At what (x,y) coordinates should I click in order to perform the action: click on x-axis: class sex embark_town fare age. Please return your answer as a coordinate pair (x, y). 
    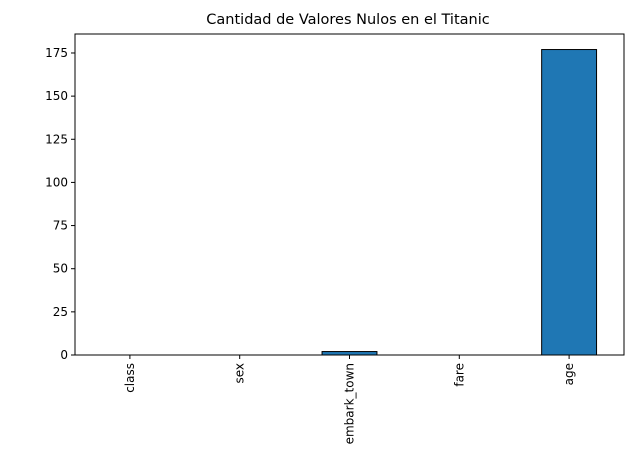
    Looking at the image, I should click on (349, 399).